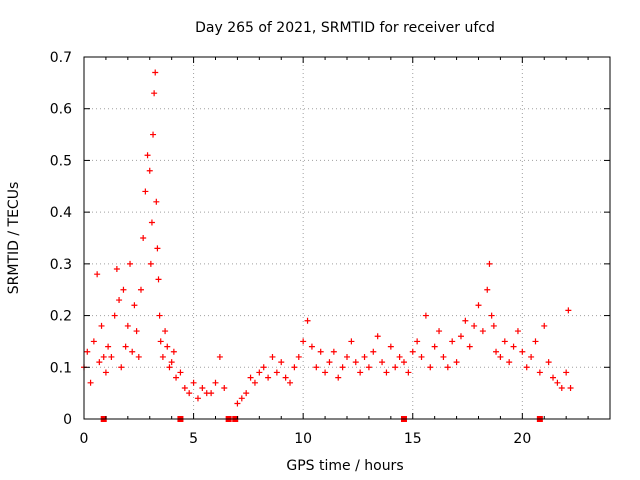  What do you see at coordinates (344, 466) in the screenshot?
I see `x-axis-label: GPS time / hours` at bounding box center [344, 466].